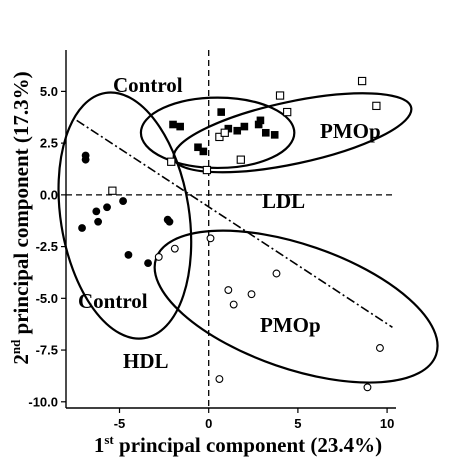 The height and width of the screenshot is (474, 474). Describe the element at coordinates (208, 423) in the screenshot. I see `x-tick-label: 0` at that location.